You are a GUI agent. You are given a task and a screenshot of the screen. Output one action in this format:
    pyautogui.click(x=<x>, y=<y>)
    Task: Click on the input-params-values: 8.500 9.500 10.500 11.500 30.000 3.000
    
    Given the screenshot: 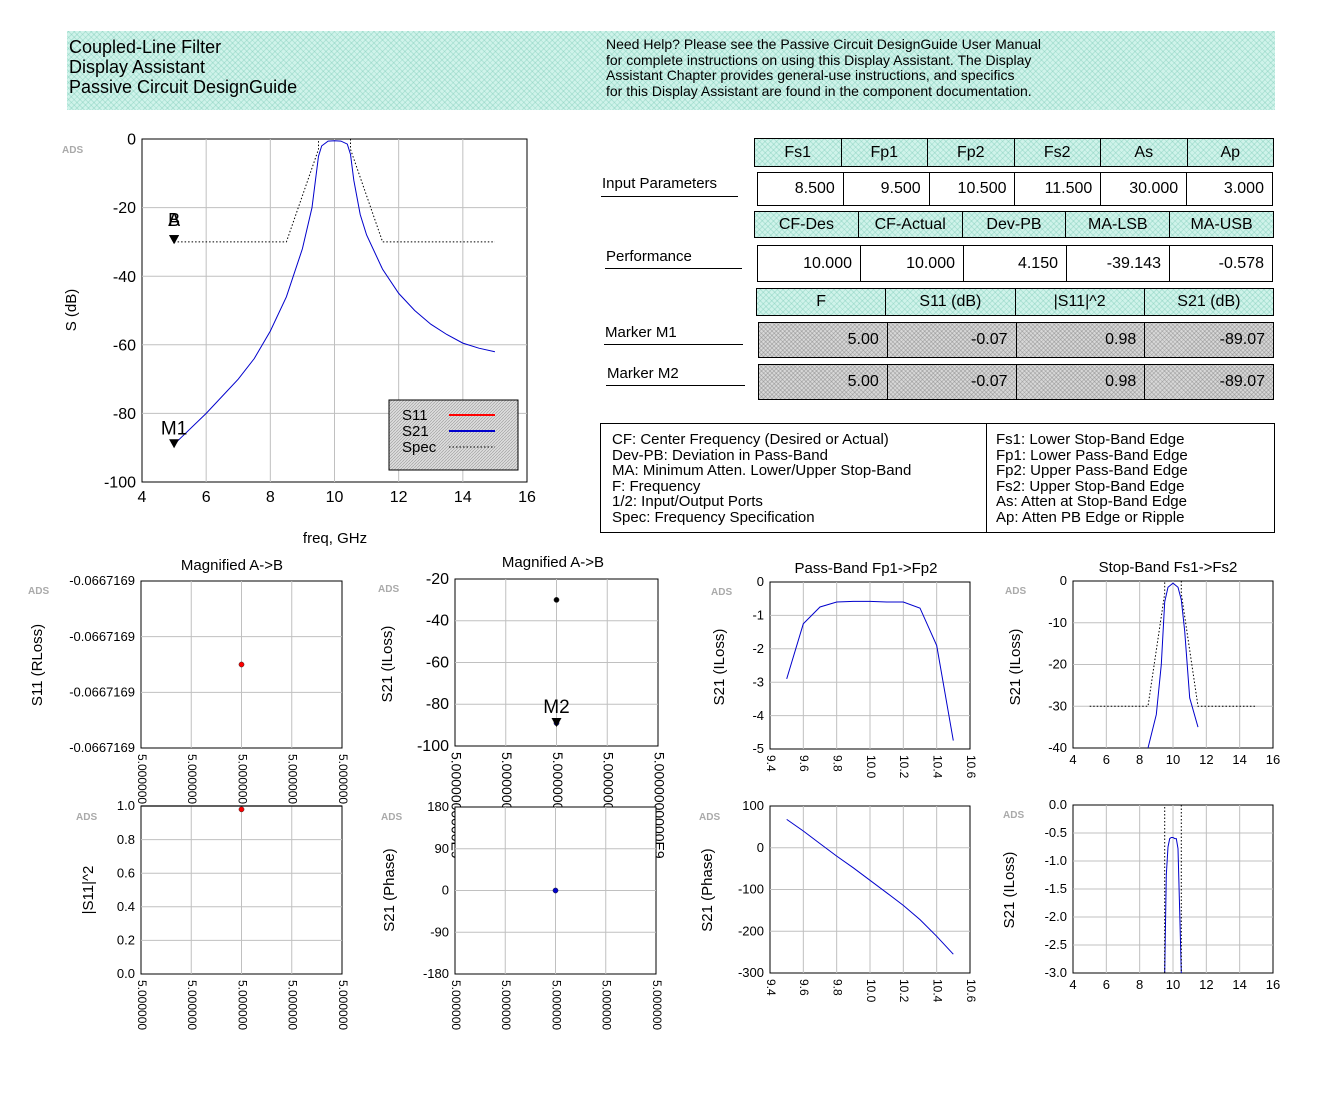 What is the action you would take?
    pyautogui.click(x=1015, y=189)
    